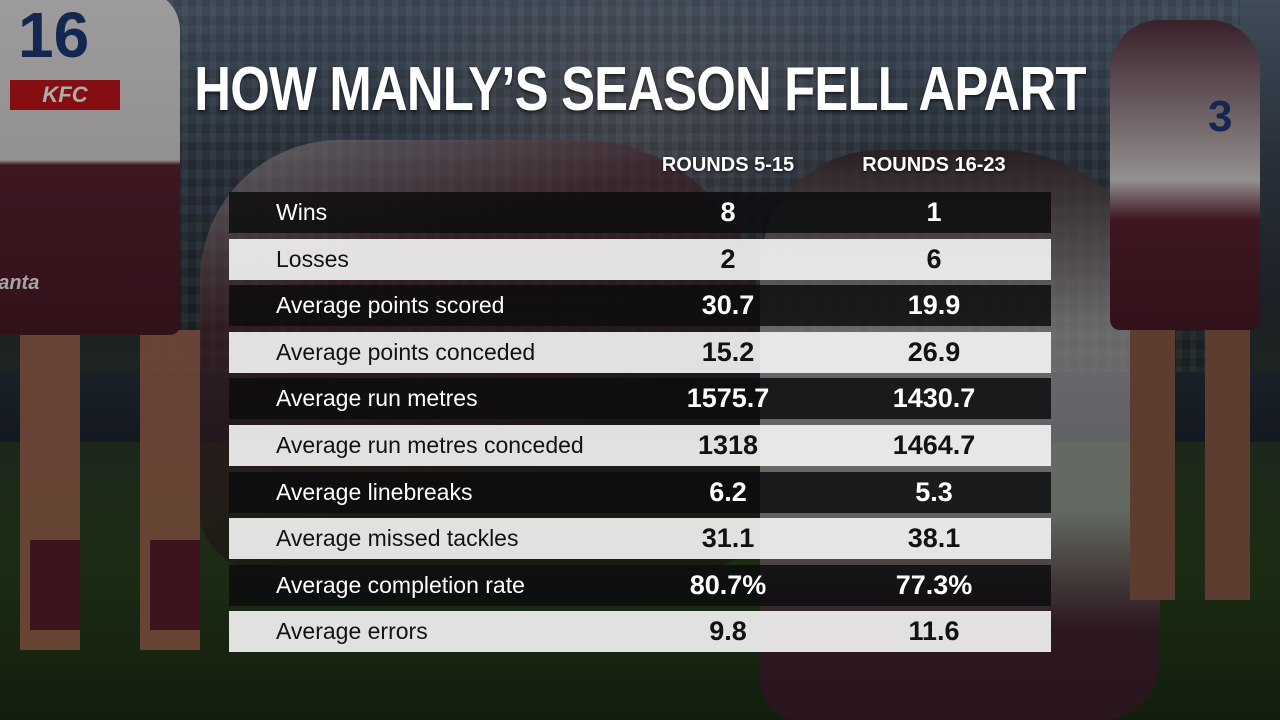 The image size is (1280, 720). Describe the element at coordinates (65, 95) in the screenshot. I see `left-sponsor-logo: KFC` at that location.